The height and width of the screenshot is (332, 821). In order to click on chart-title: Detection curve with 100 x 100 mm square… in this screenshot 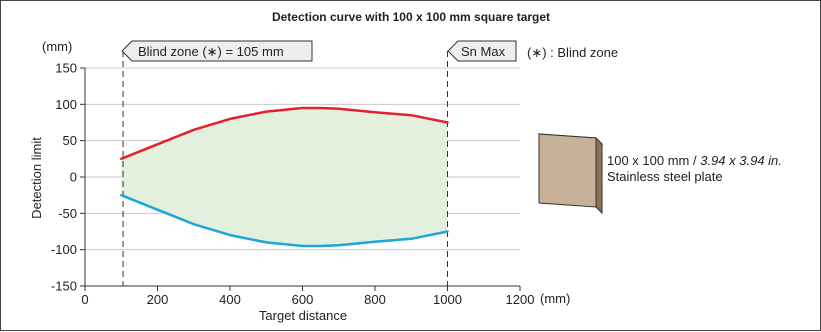, I will do `click(411, 17)`.